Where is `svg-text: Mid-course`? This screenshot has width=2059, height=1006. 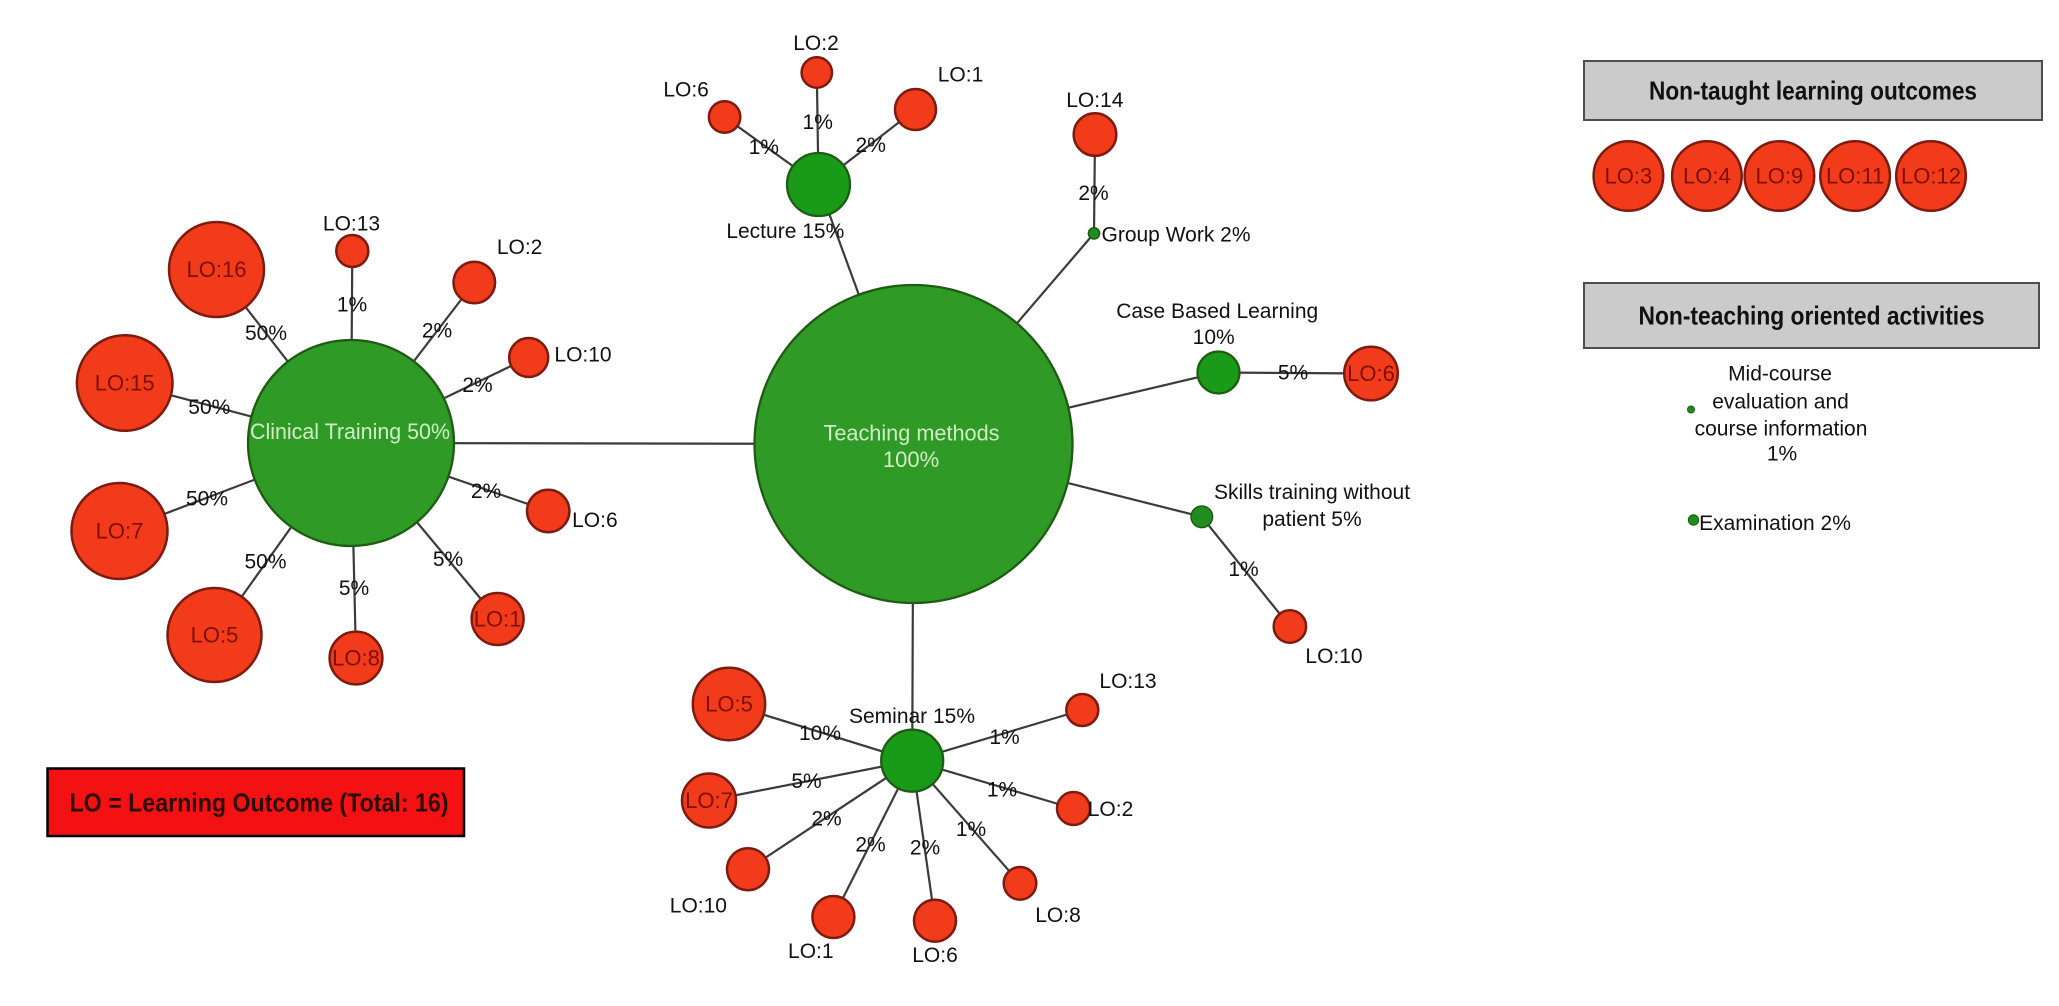
svg-text: Mid-course is located at coordinates (1780, 374).